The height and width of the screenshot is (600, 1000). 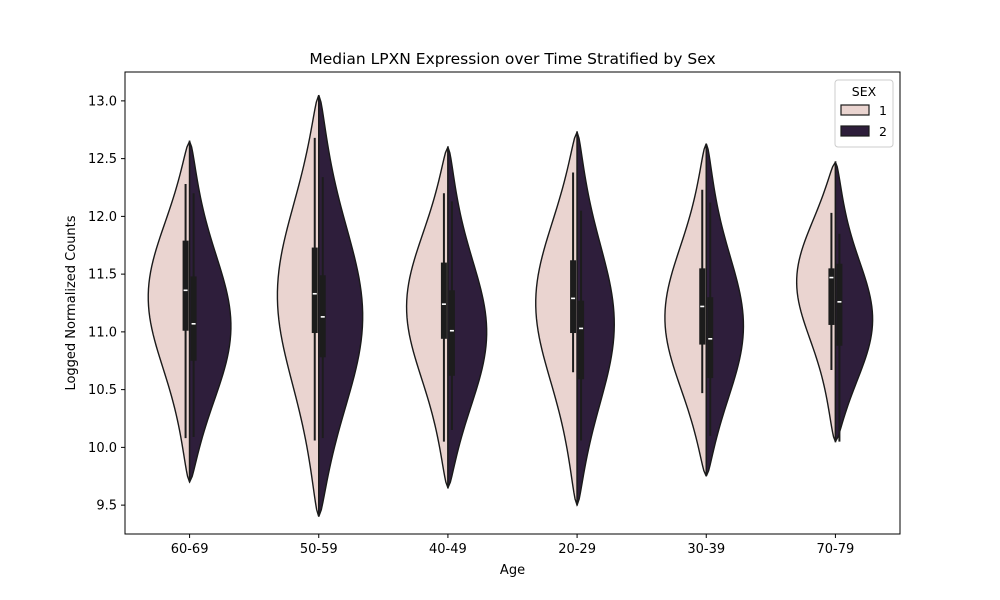 I want to click on y-tick-label: 11.5, so click(x=102, y=275).